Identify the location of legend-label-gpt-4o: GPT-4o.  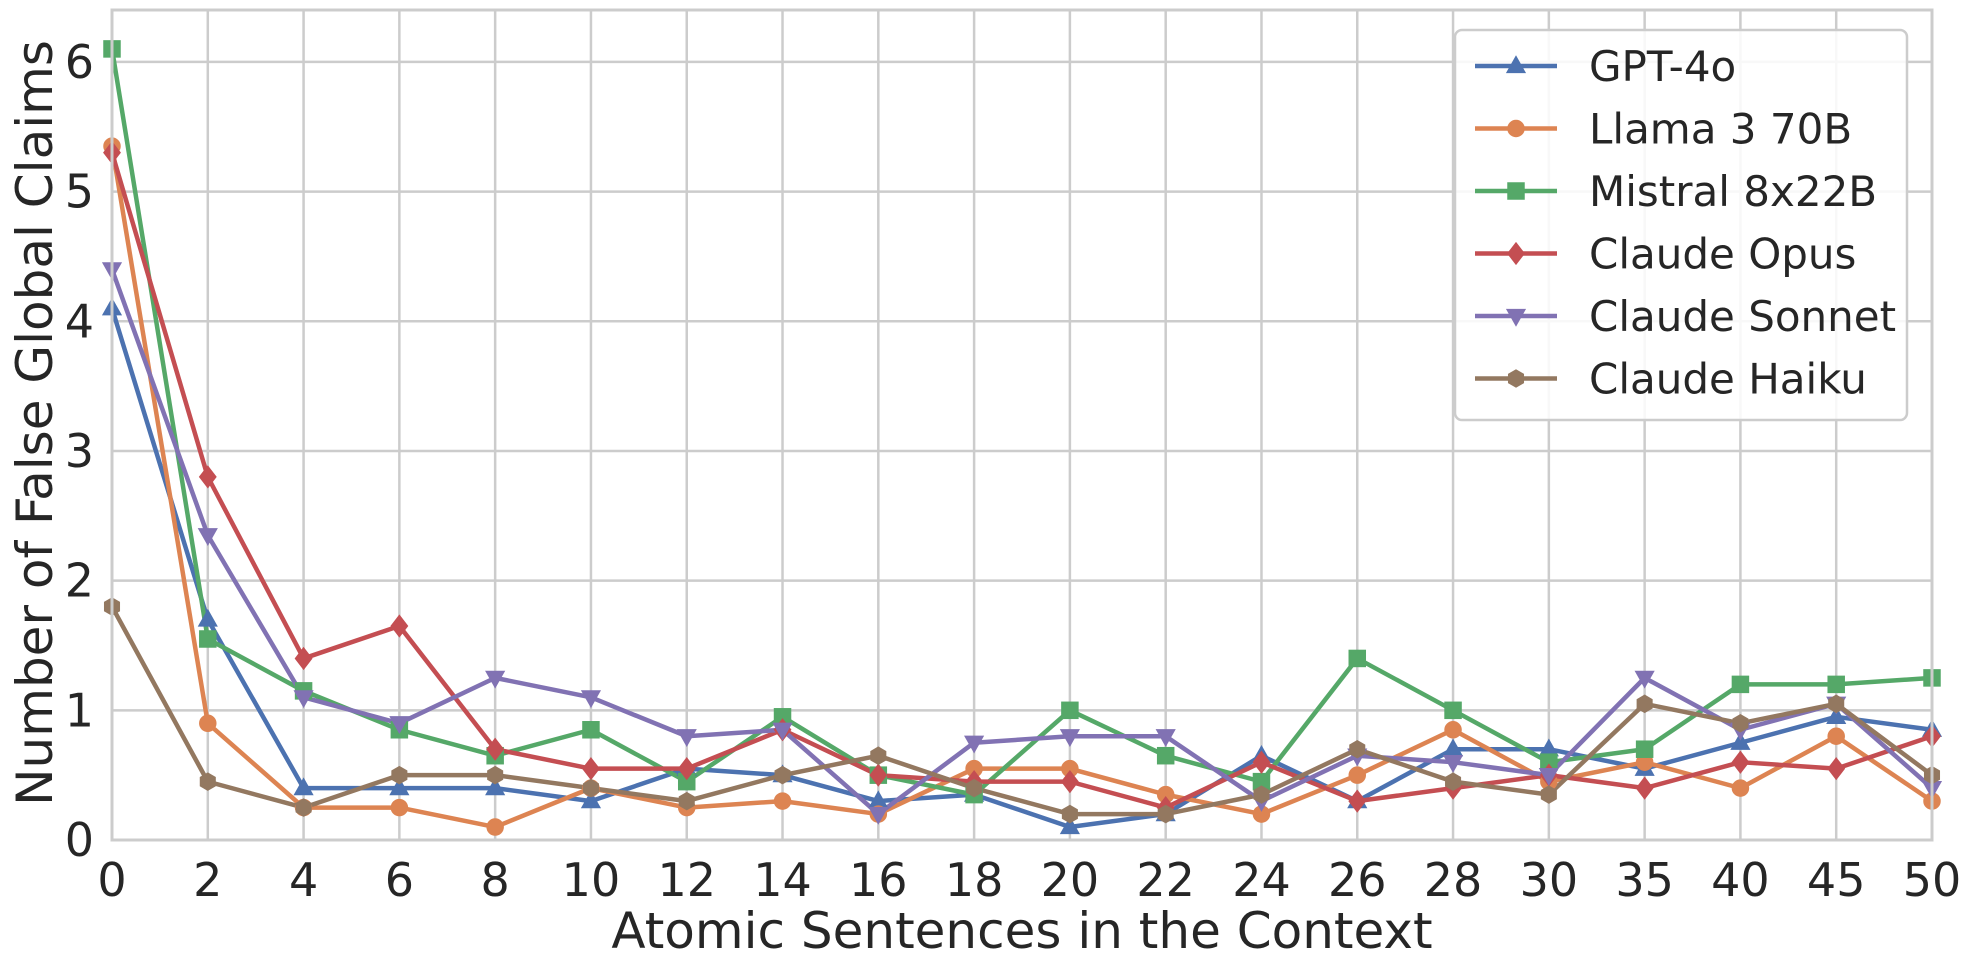
(1662, 66).